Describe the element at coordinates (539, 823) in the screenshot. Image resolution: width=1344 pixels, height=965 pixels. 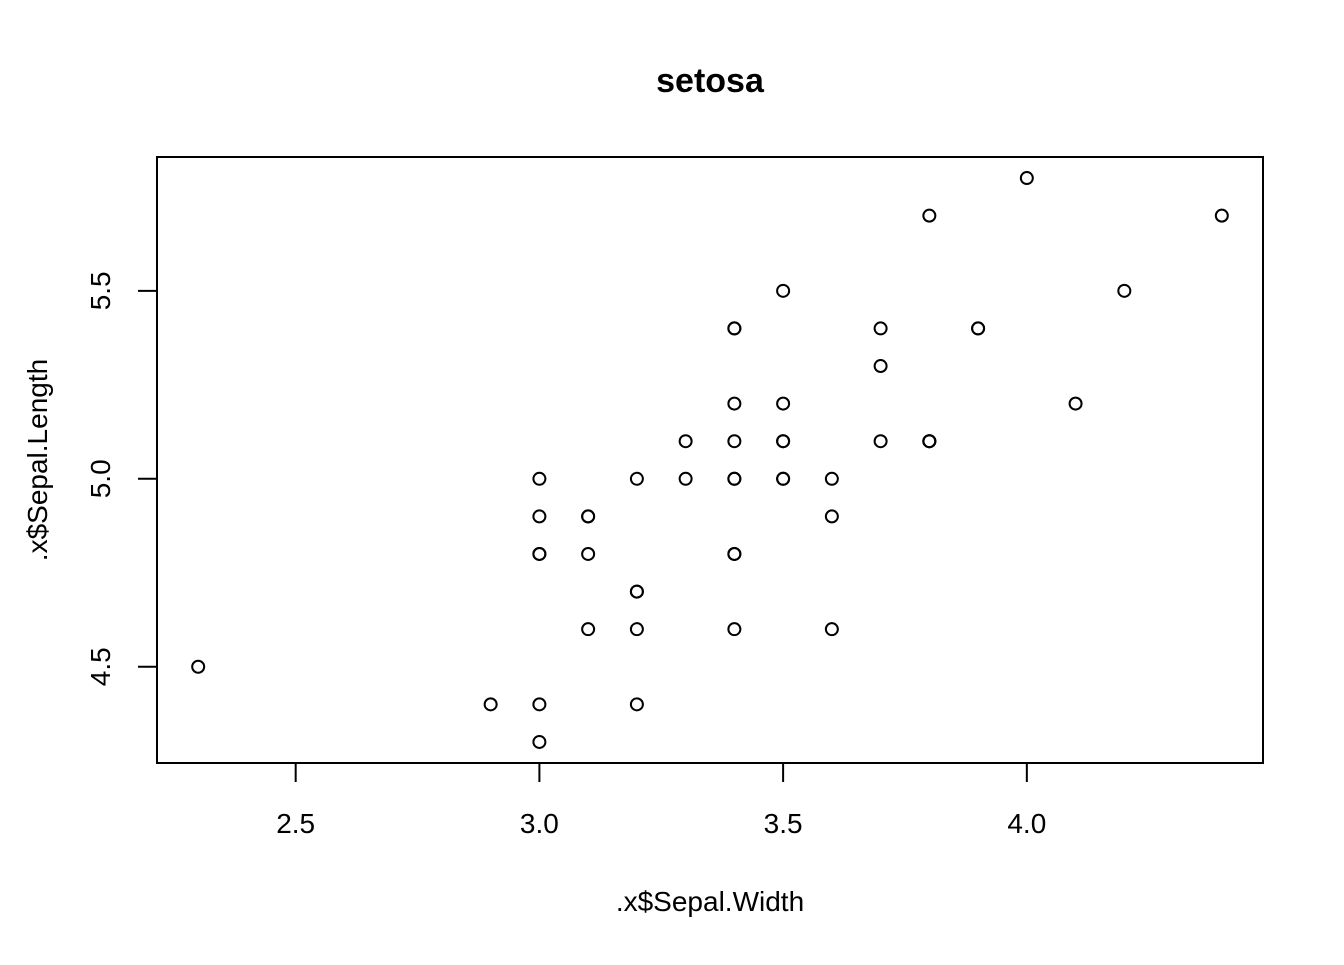
I see `x-tick-label: 3.0` at that location.